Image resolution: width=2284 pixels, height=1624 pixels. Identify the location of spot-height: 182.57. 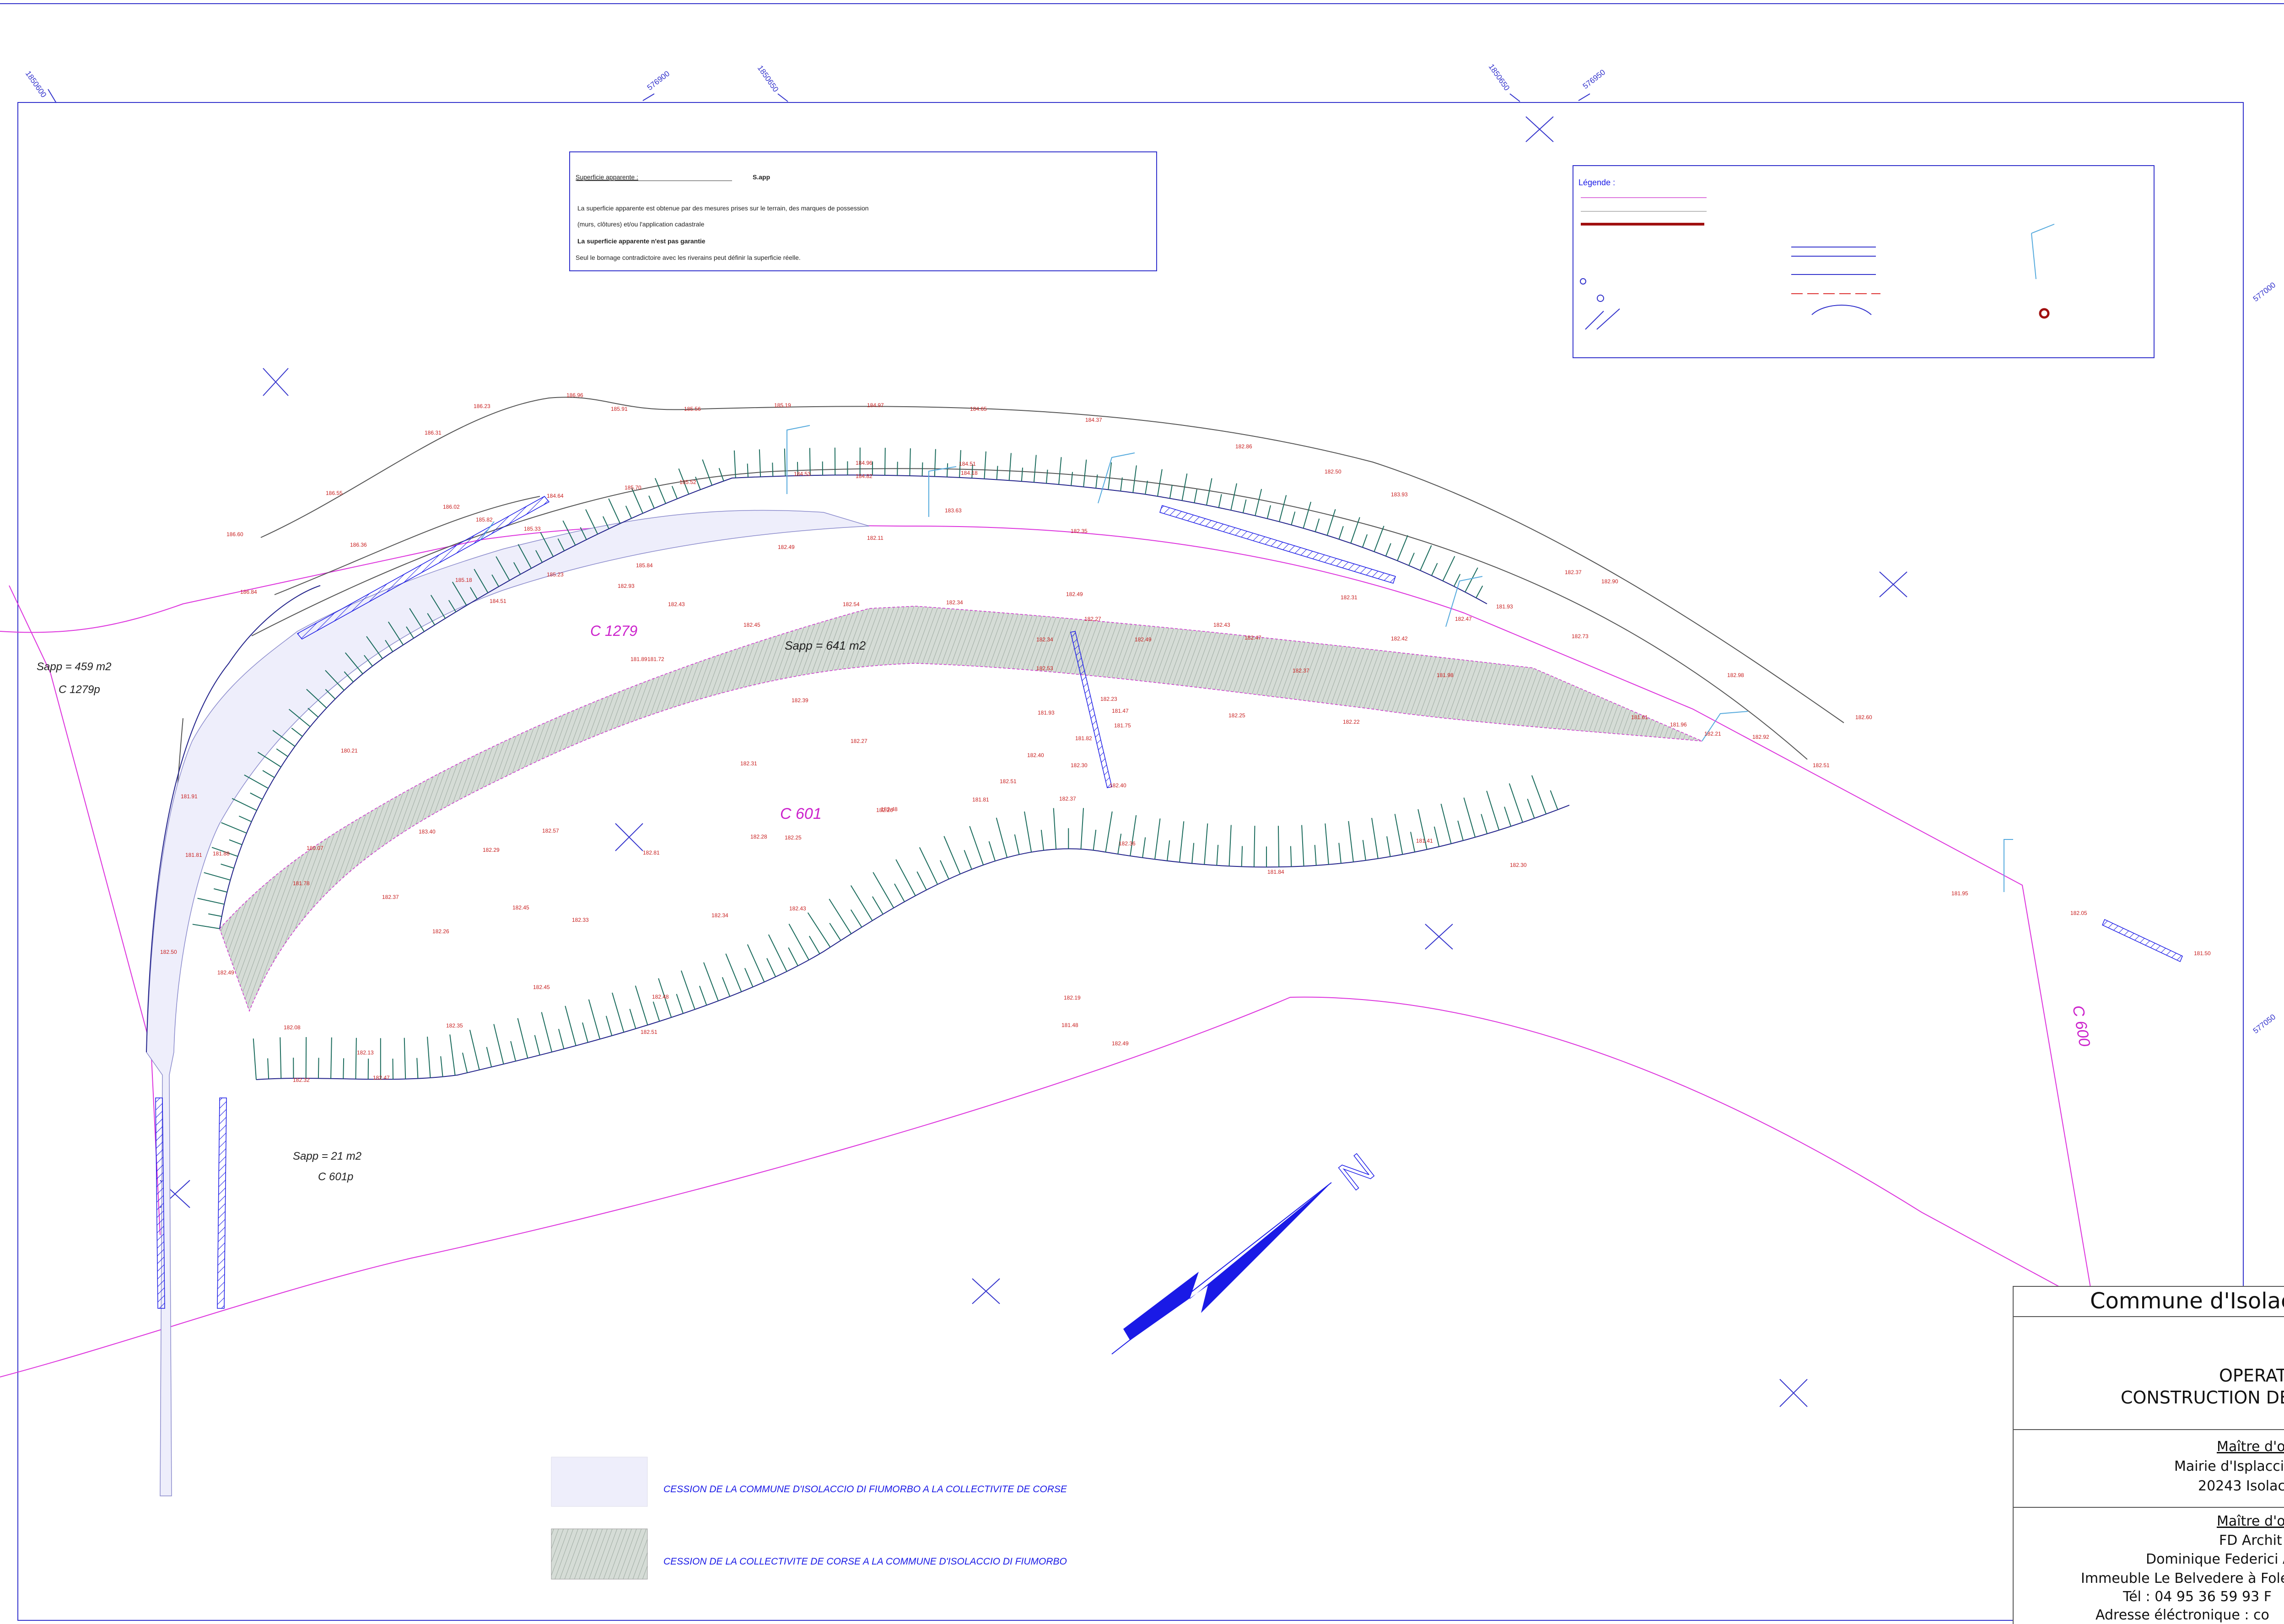
(550, 831).